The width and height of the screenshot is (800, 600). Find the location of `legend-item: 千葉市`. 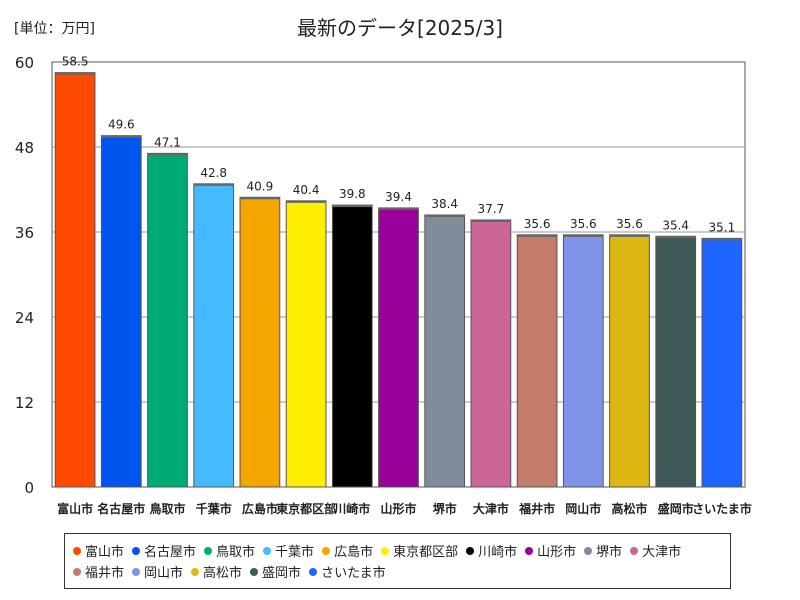

legend-item: 千葉市 is located at coordinates (288, 550).